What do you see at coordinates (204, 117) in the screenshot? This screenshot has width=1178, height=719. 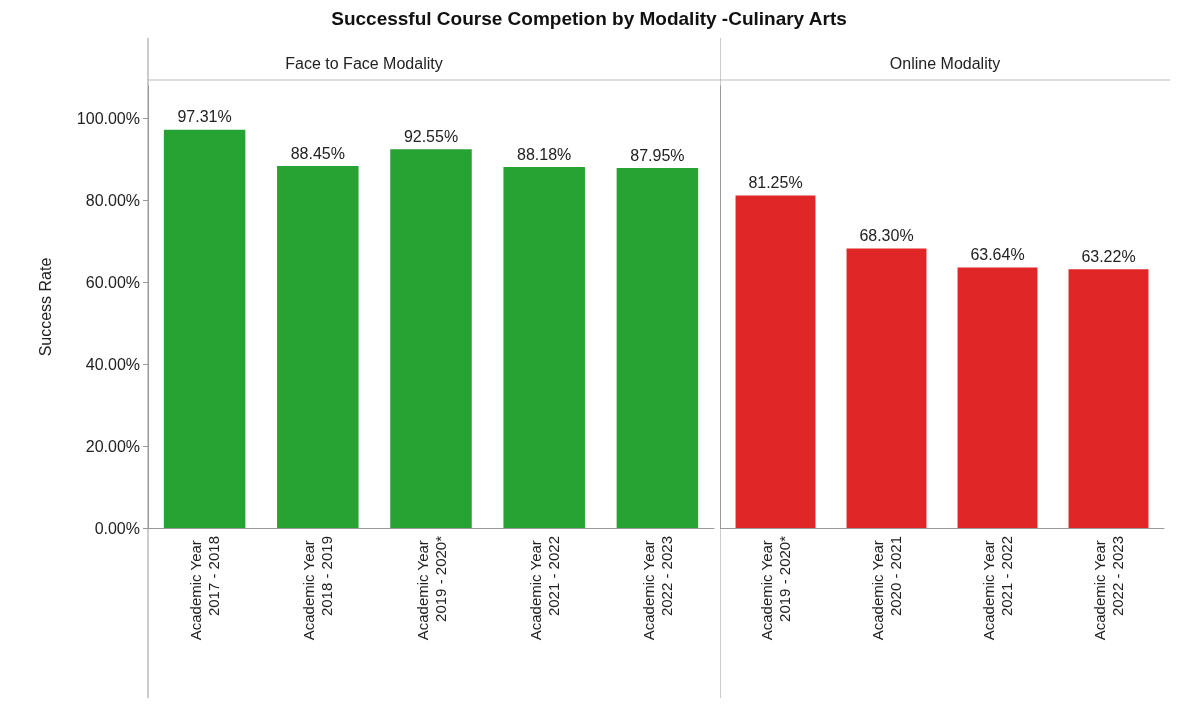 I see `data-label: 97.31%` at bounding box center [204, 117].